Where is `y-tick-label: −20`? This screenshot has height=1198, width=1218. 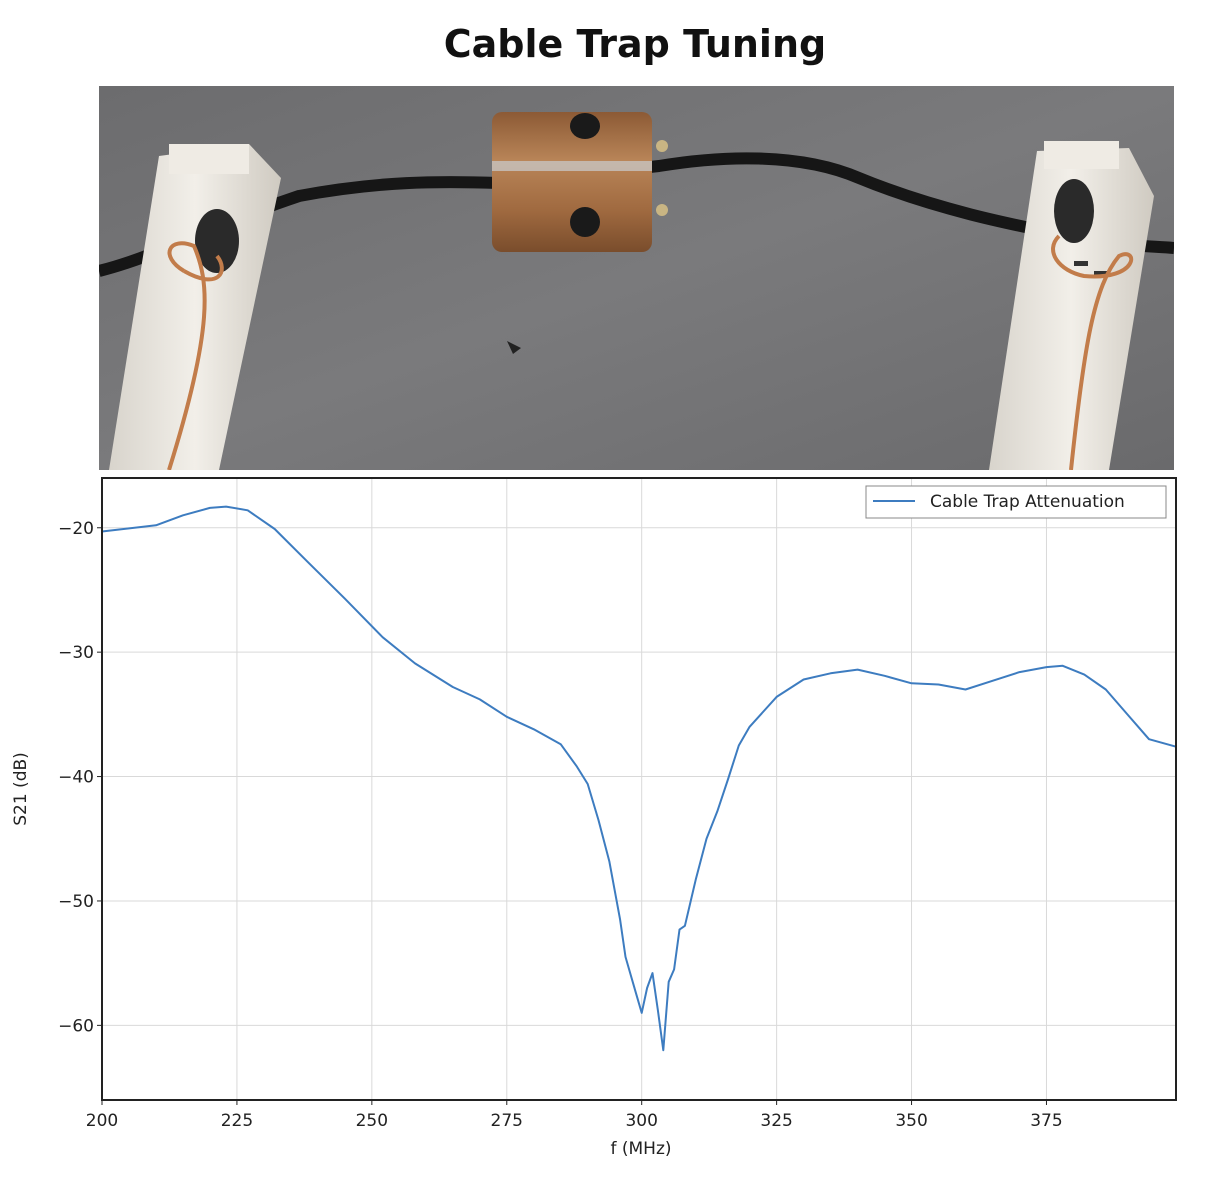
y-tick-label: −20 is located at coordinates (76, 529).